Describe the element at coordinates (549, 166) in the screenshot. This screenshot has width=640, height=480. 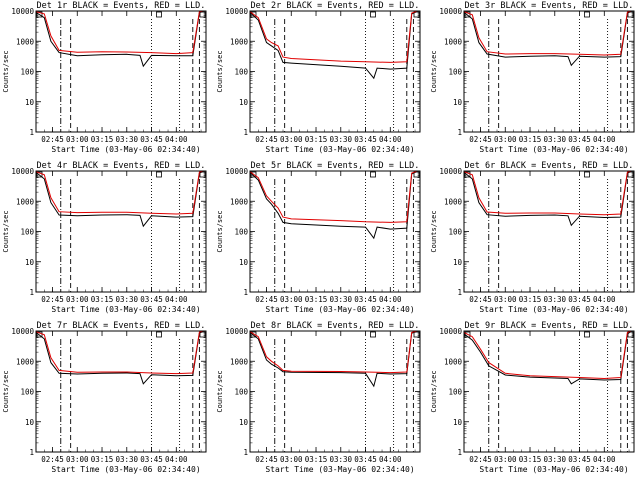
I see `chart-title: Det 6r BLACK = Events, RED = LLD.` at that location.